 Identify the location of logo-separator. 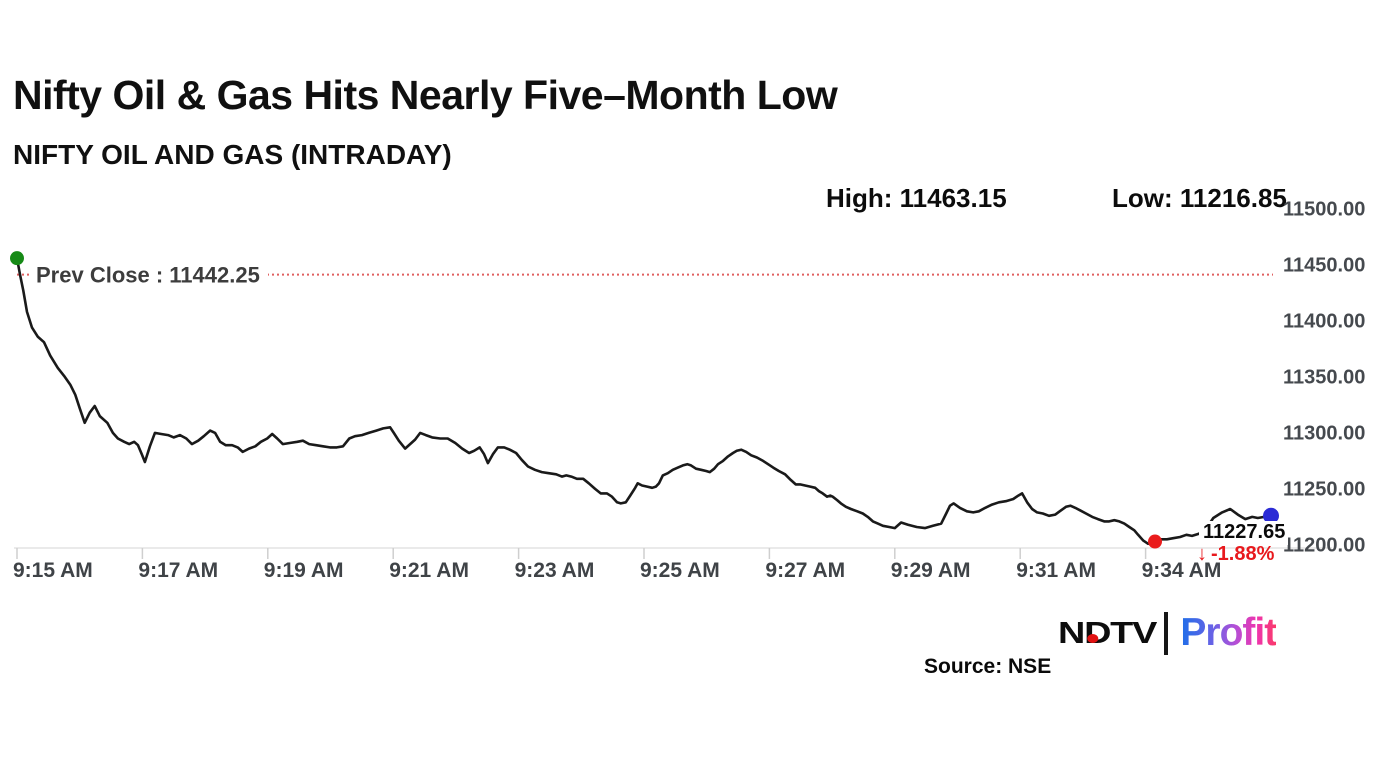
(1166, 633).